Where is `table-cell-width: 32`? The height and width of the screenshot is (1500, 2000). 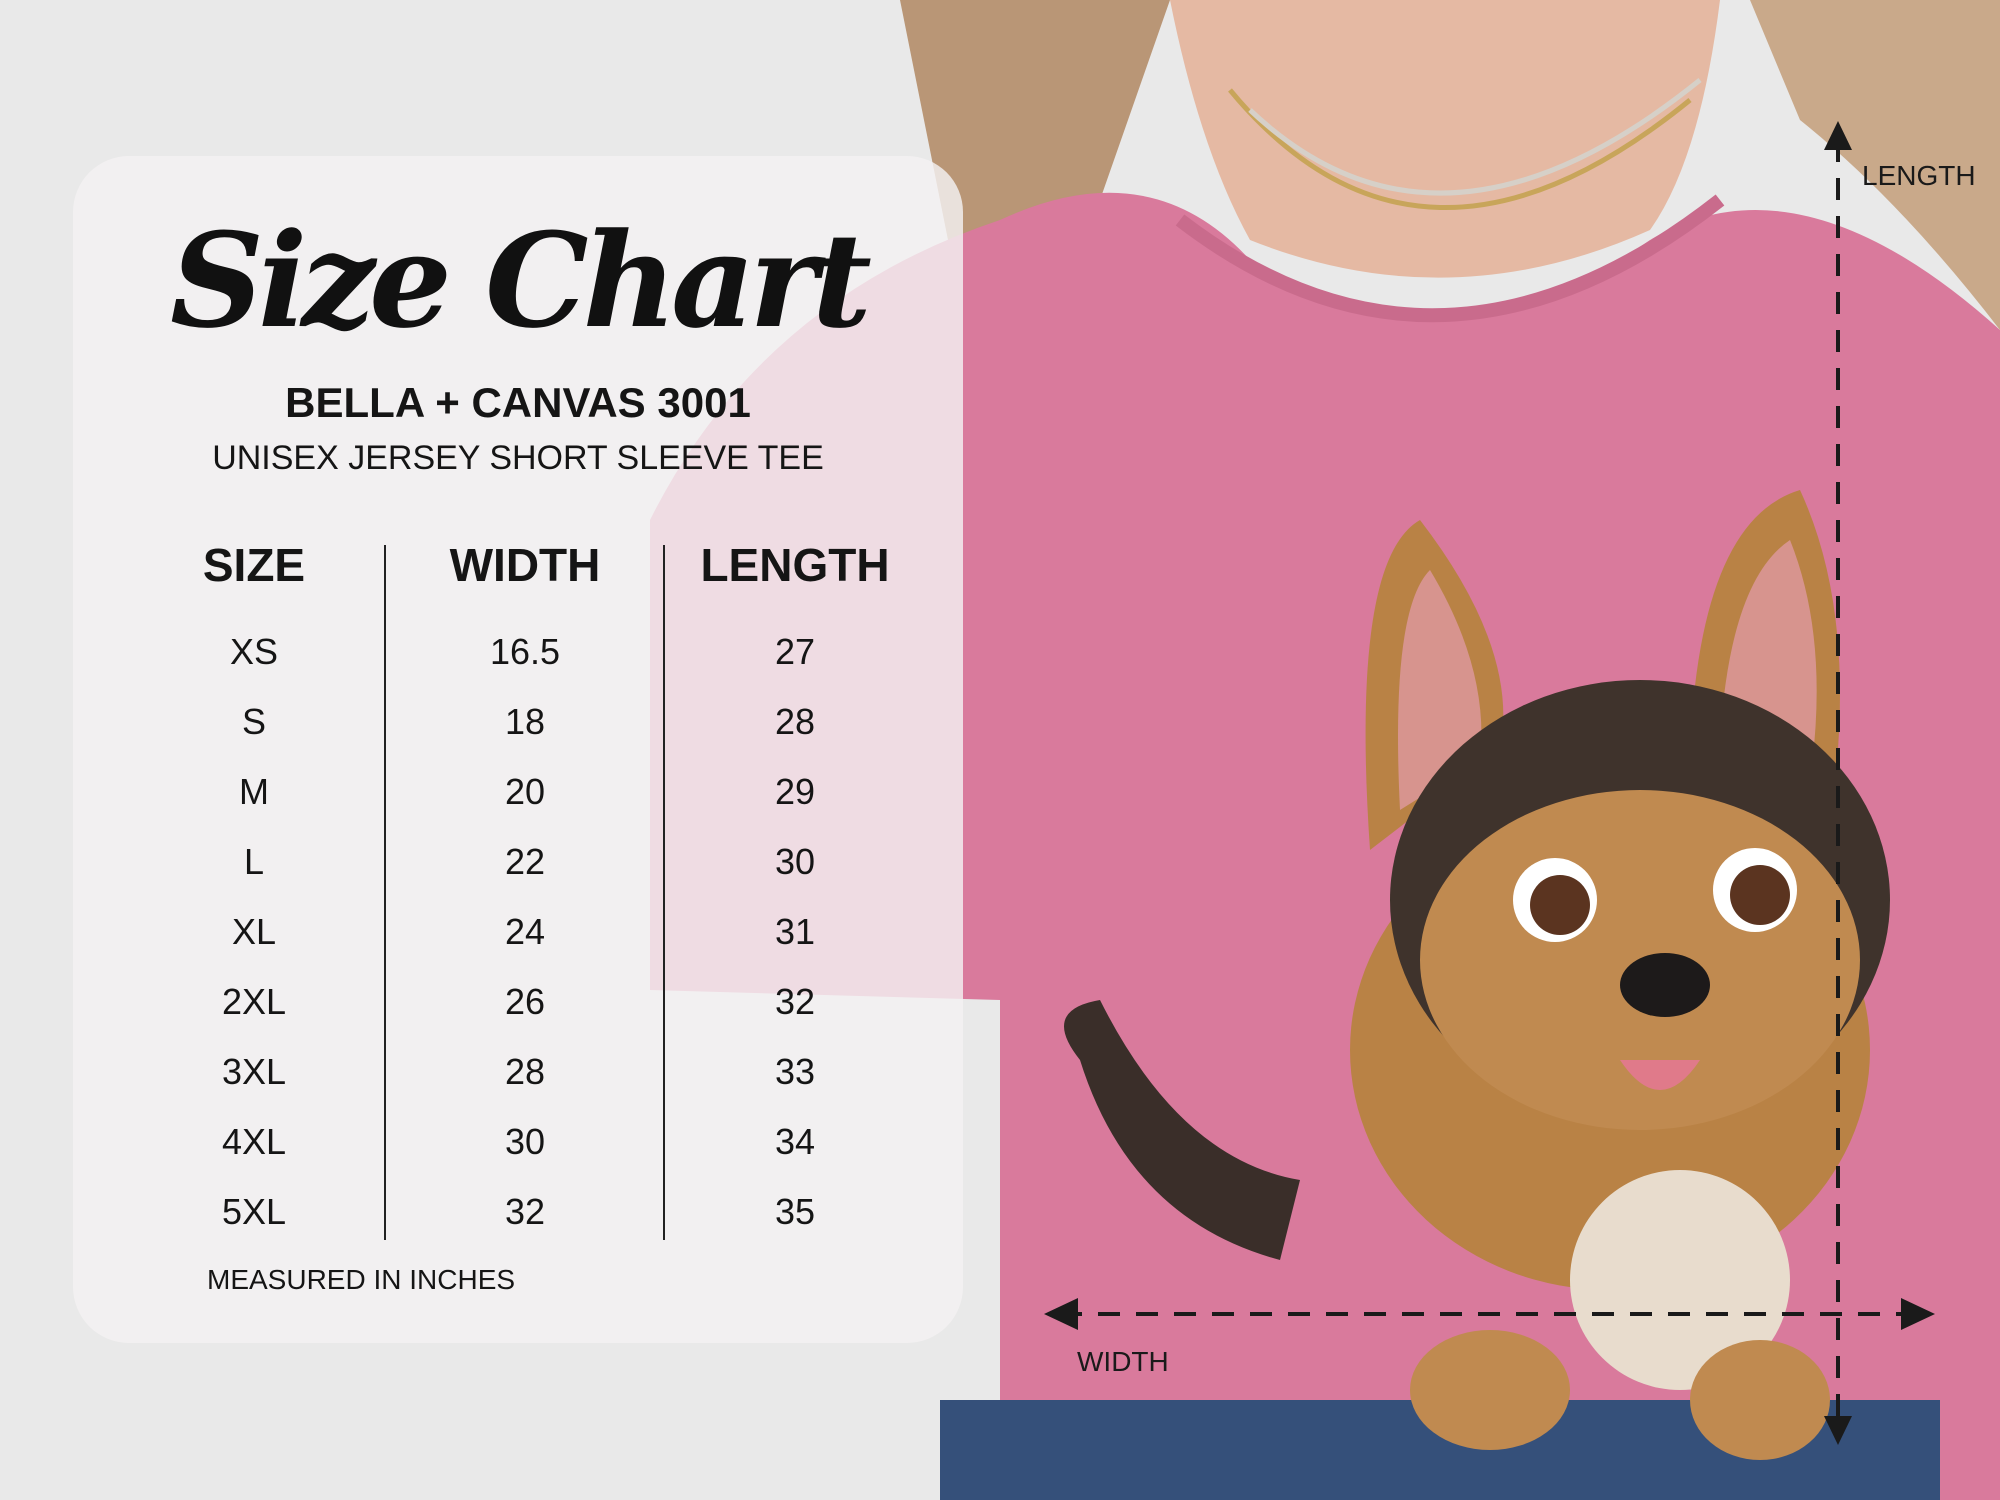
table-cell-width: 32 is located at coordinates (525, 1211).